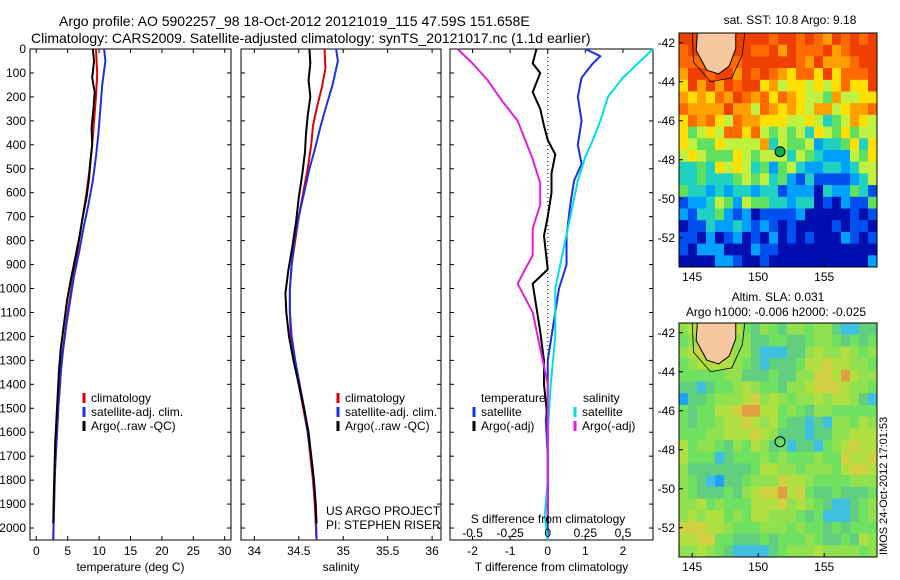 The image size is (900, 580). What do you see at coordinates (667, 238) in the screenshot?
I see `y-tick-label: -52` at bounding box center [667, 238].